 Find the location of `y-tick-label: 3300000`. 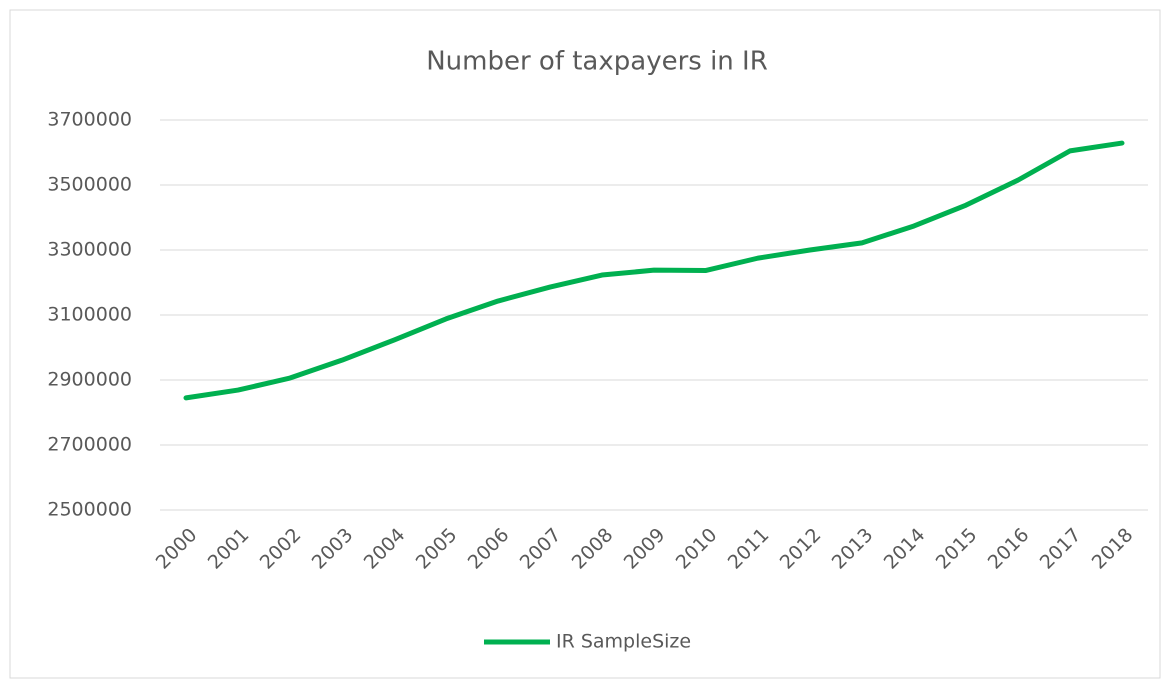

y-tick-label: 3300000 is located at coordinates (89, 250).